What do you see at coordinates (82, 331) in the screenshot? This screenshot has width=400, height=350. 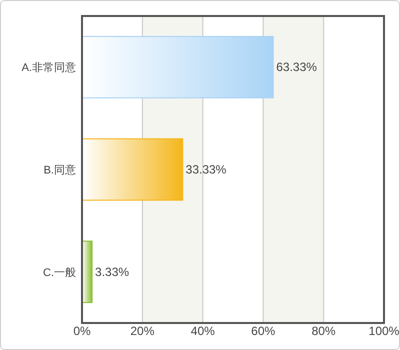 I see `x-tick-label: 0%` at bounding box center [82, 331].